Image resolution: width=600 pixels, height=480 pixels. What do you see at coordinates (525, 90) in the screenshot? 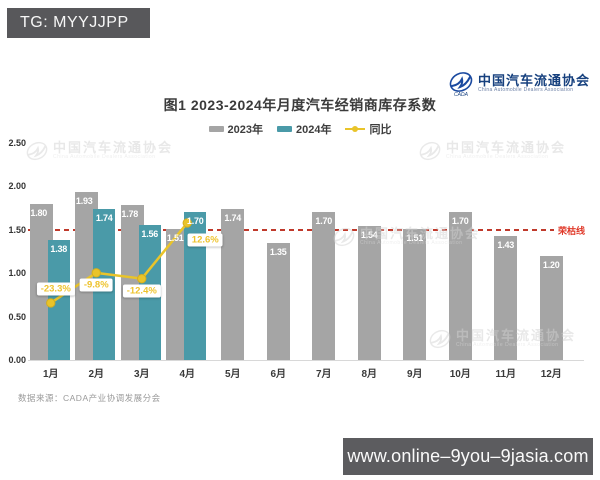
I see `cada-name-en: China Automobile Dealers Association` at bounding box center [525, 90].